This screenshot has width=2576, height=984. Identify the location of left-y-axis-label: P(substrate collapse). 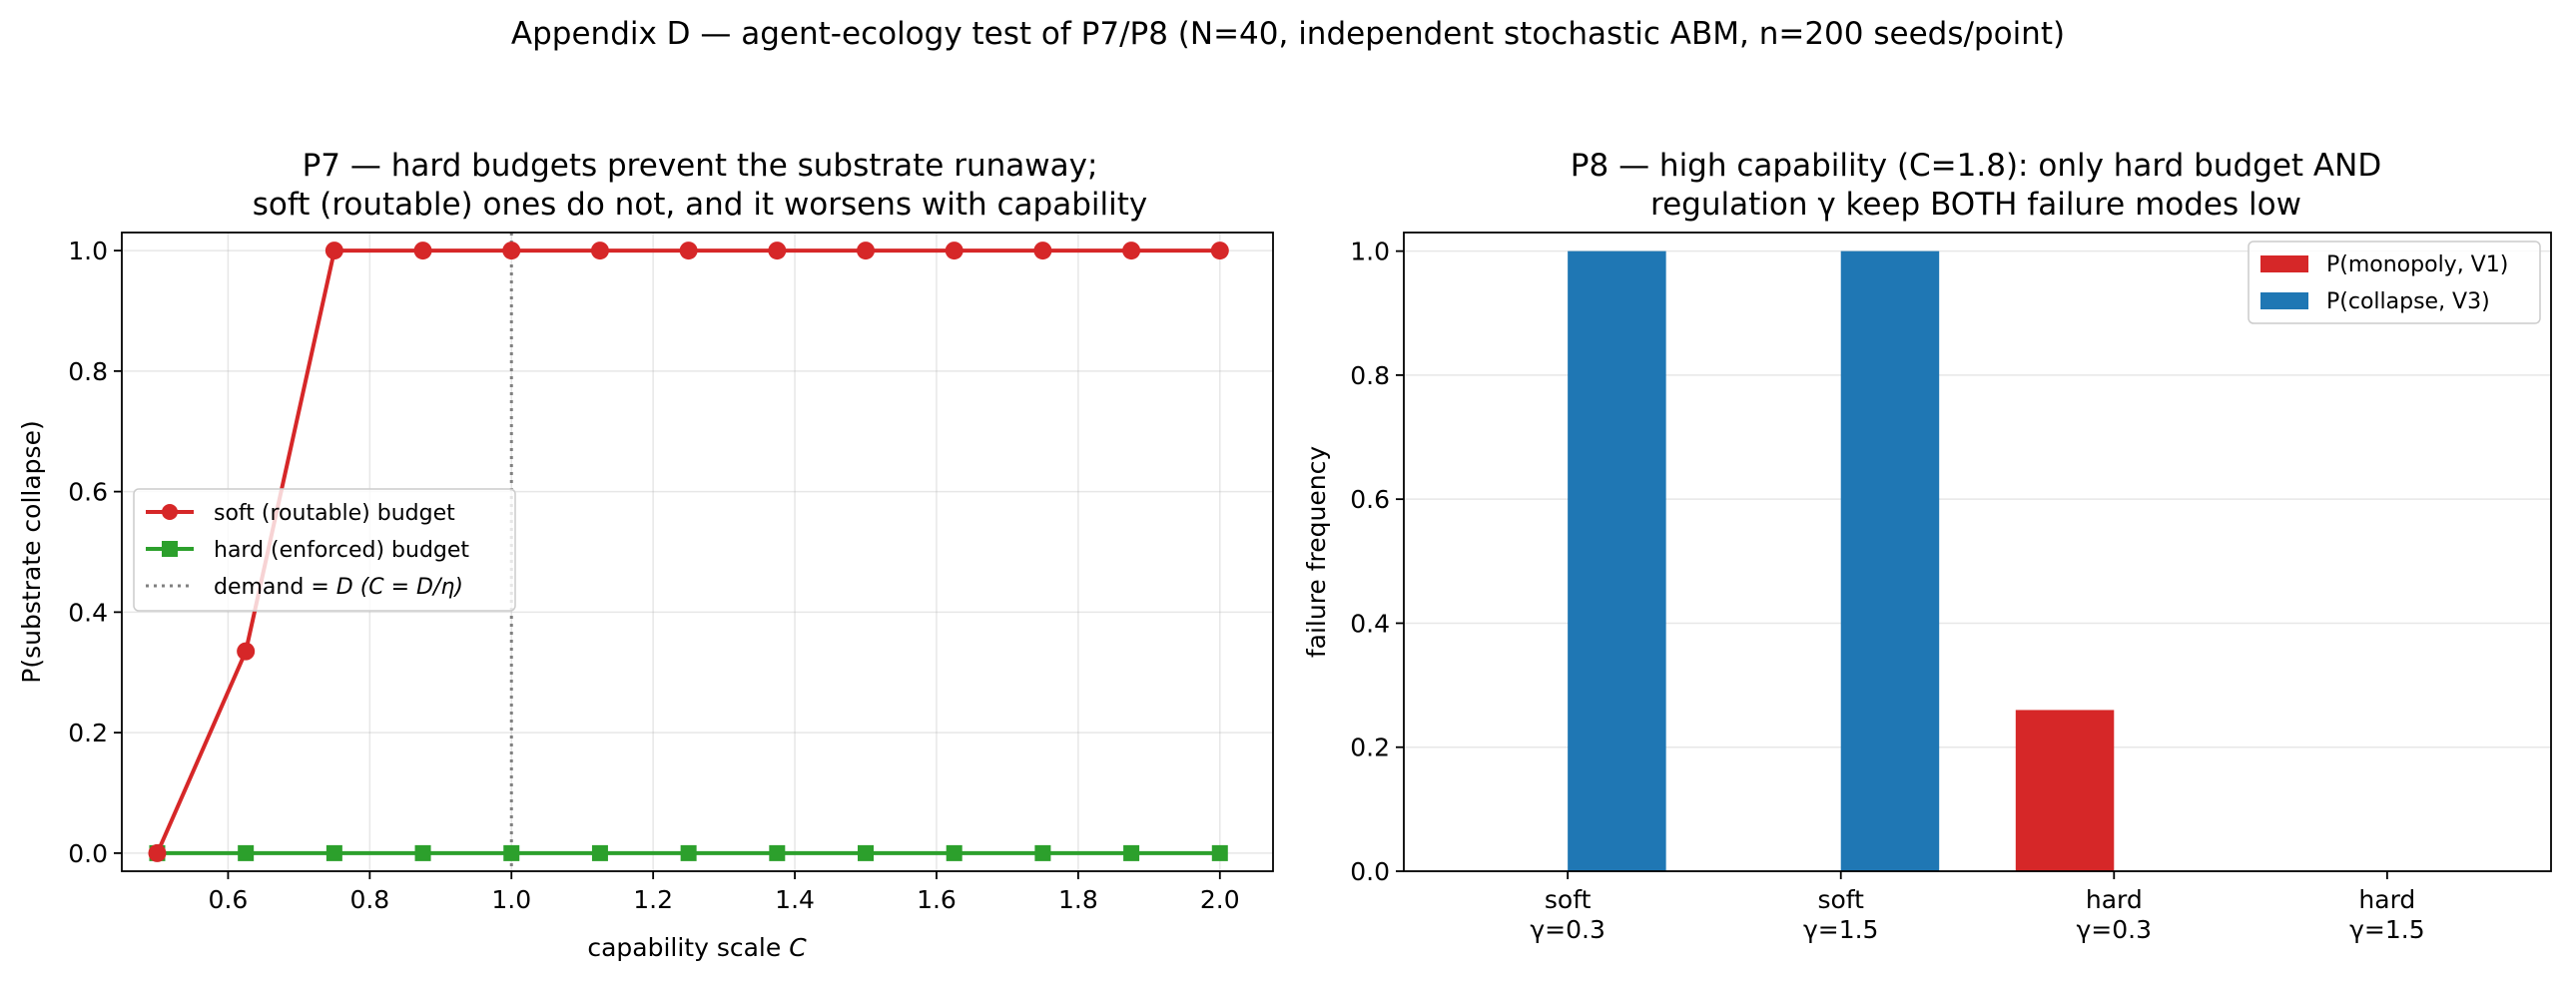
(32, 551).